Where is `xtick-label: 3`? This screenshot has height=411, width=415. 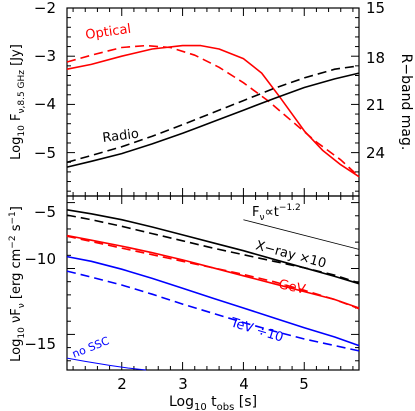 xtick-label: 3 is located at coordinates (183, 384).